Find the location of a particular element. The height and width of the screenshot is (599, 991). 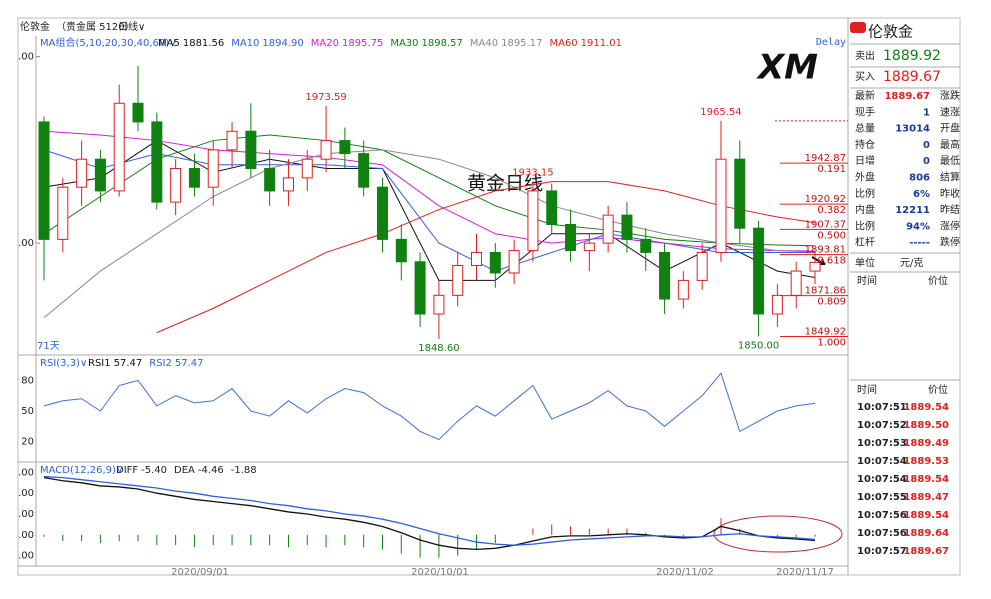

fib-price: 1871.86 is located at coordinates (825, 291).